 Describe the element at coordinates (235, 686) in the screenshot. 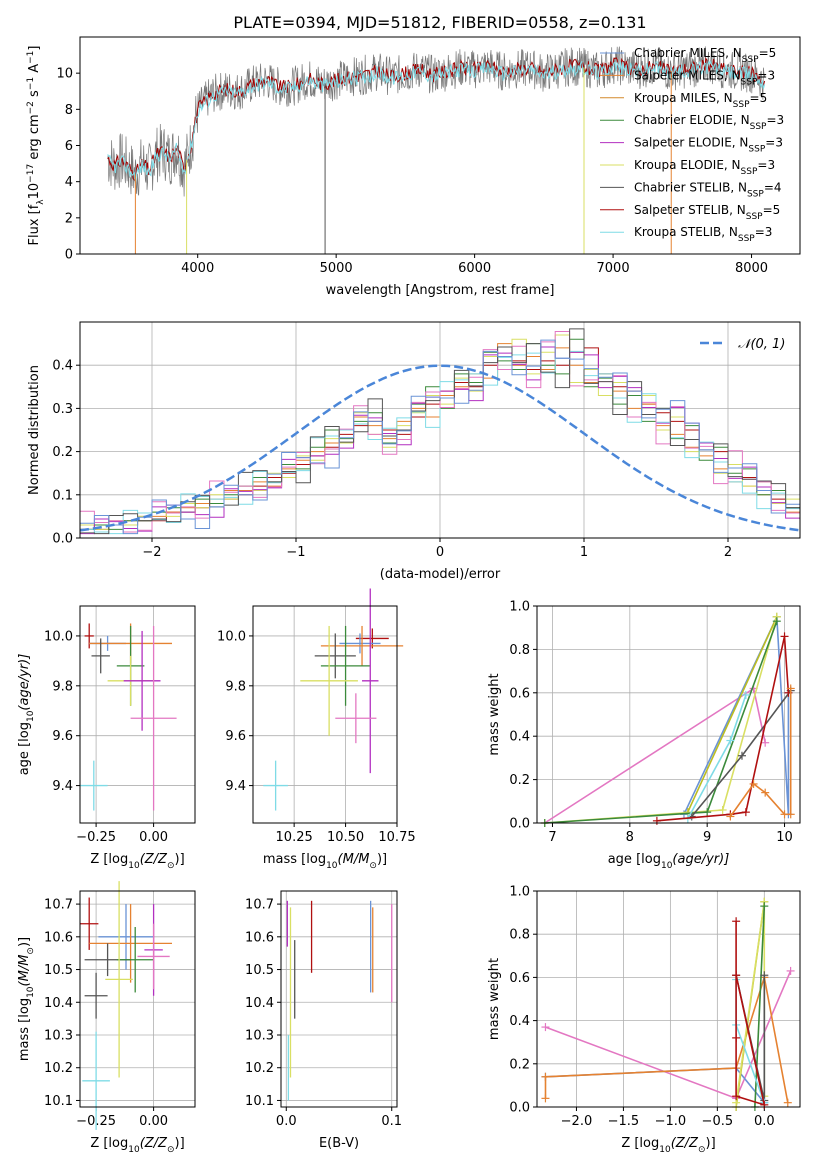

I see `y-tick-label: 9.8` at that location.